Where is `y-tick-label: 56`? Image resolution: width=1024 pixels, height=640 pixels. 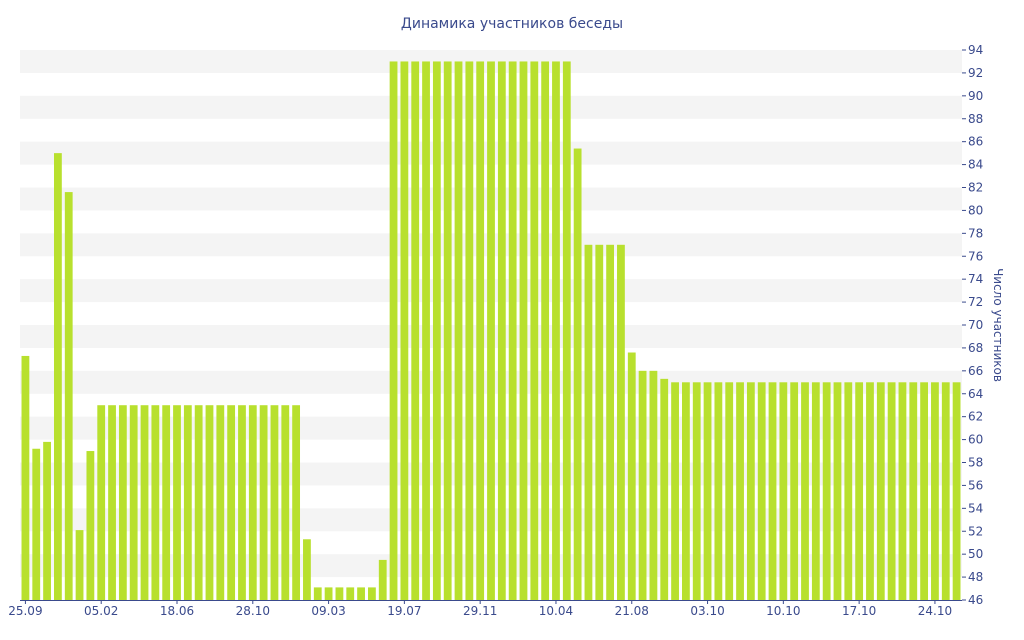
y-tick-label: 56 is located at coordinates (975, 485).